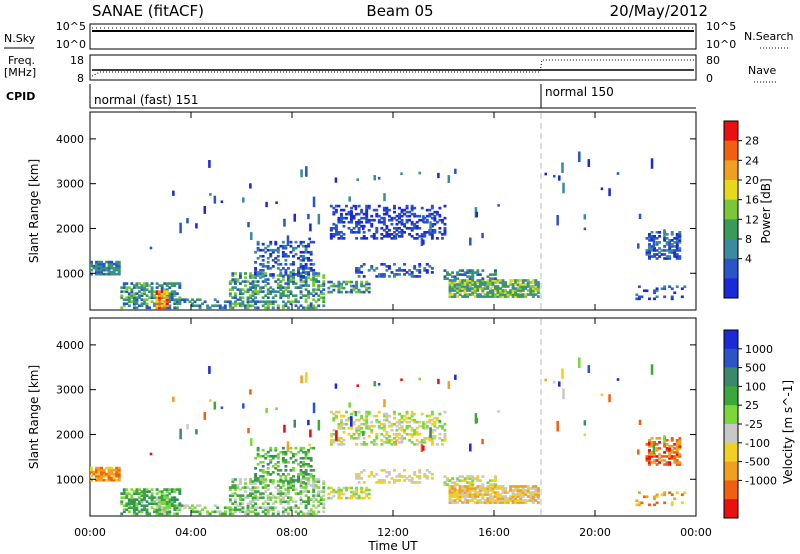 The image size is (800, 554). I want to click on power-colorbar-segment, so click(731, 131).